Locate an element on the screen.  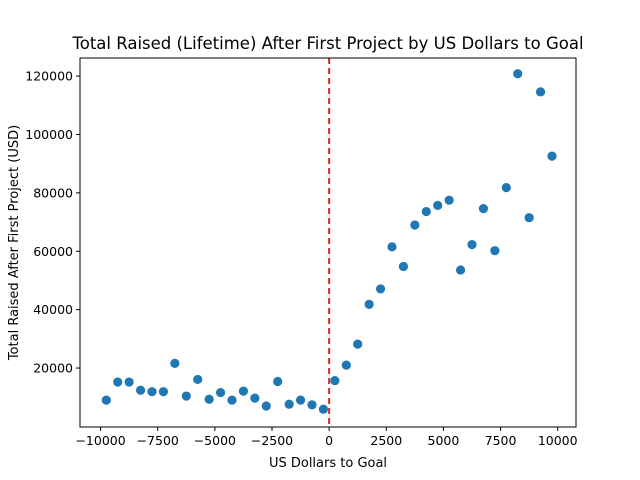
x-ticks: −10000 −7500 −5000 −2500 0 2500 5000 7500 10000 is located at coordinates (326, 437).